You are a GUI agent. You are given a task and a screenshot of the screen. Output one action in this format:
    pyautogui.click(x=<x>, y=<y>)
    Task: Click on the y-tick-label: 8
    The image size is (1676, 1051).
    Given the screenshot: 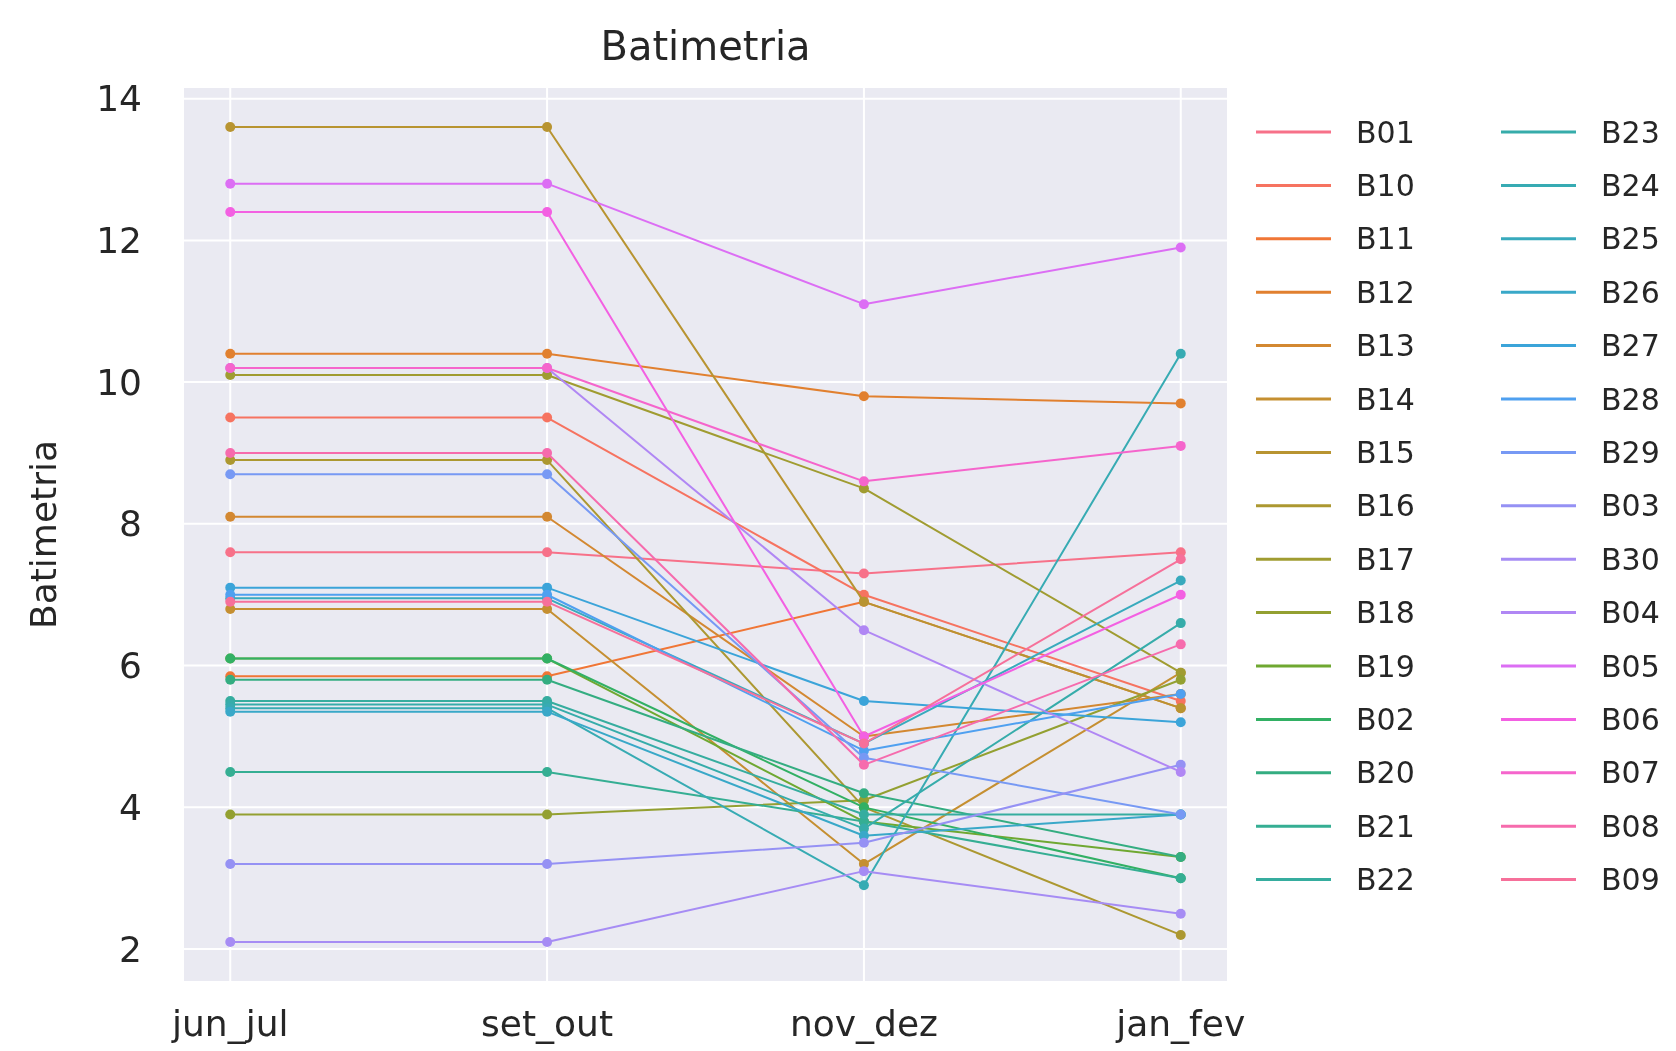 What is the action you would take?
    pyautogui.click(x=130, y=524)
    